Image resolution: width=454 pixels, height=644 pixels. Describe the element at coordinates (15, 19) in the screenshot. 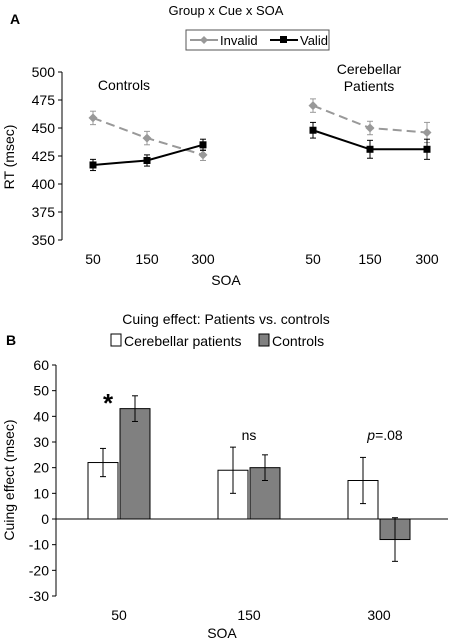

I see `panel-label-a: A` at that location.